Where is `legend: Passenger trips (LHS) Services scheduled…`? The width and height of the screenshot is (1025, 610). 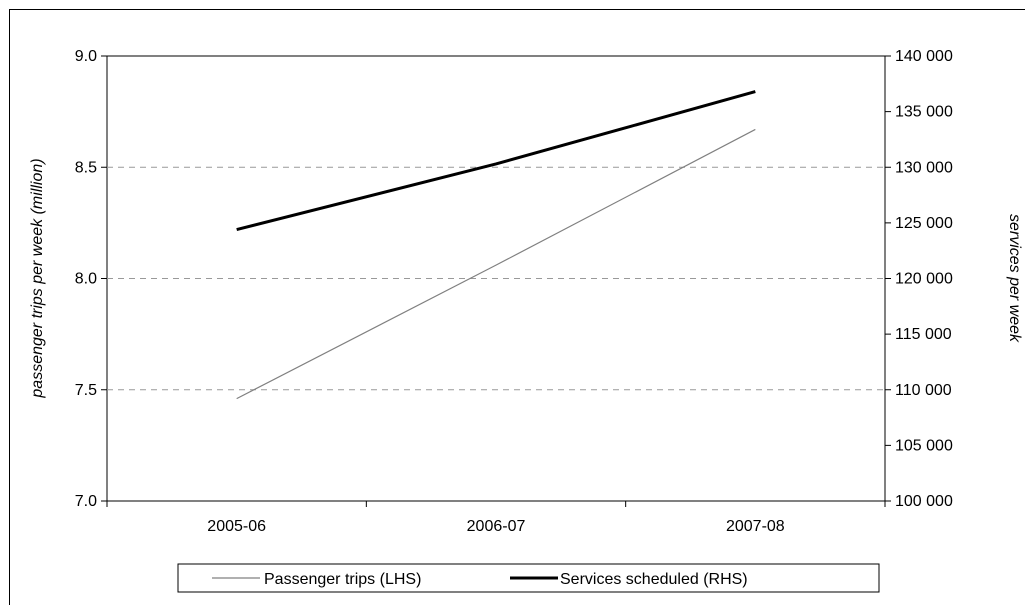
legend: Passenger trips (LHS) Services scheduled… is located at coordinates (528, 578).